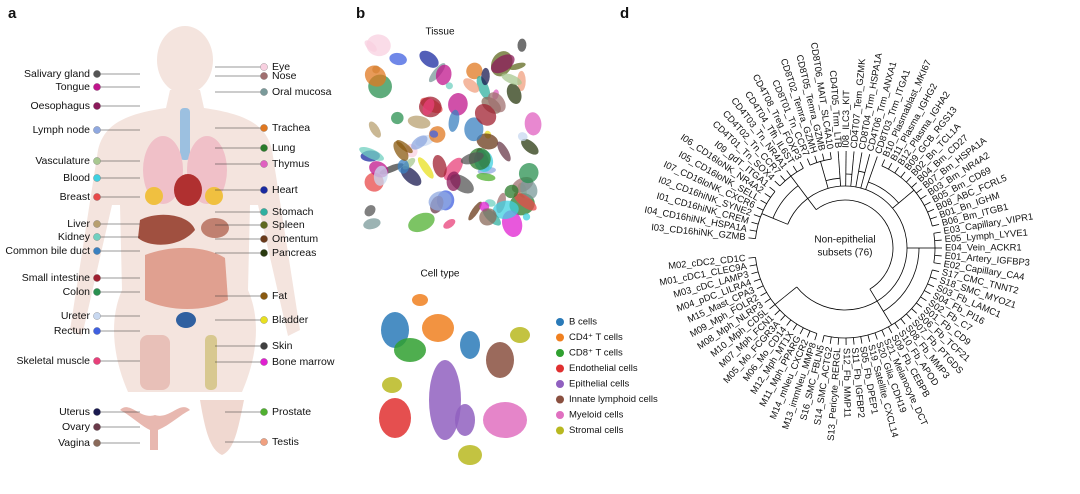  Describe the element at coordinates (57, 74) in the screenshot. I see `organ-label: Salivary gland` at that location.